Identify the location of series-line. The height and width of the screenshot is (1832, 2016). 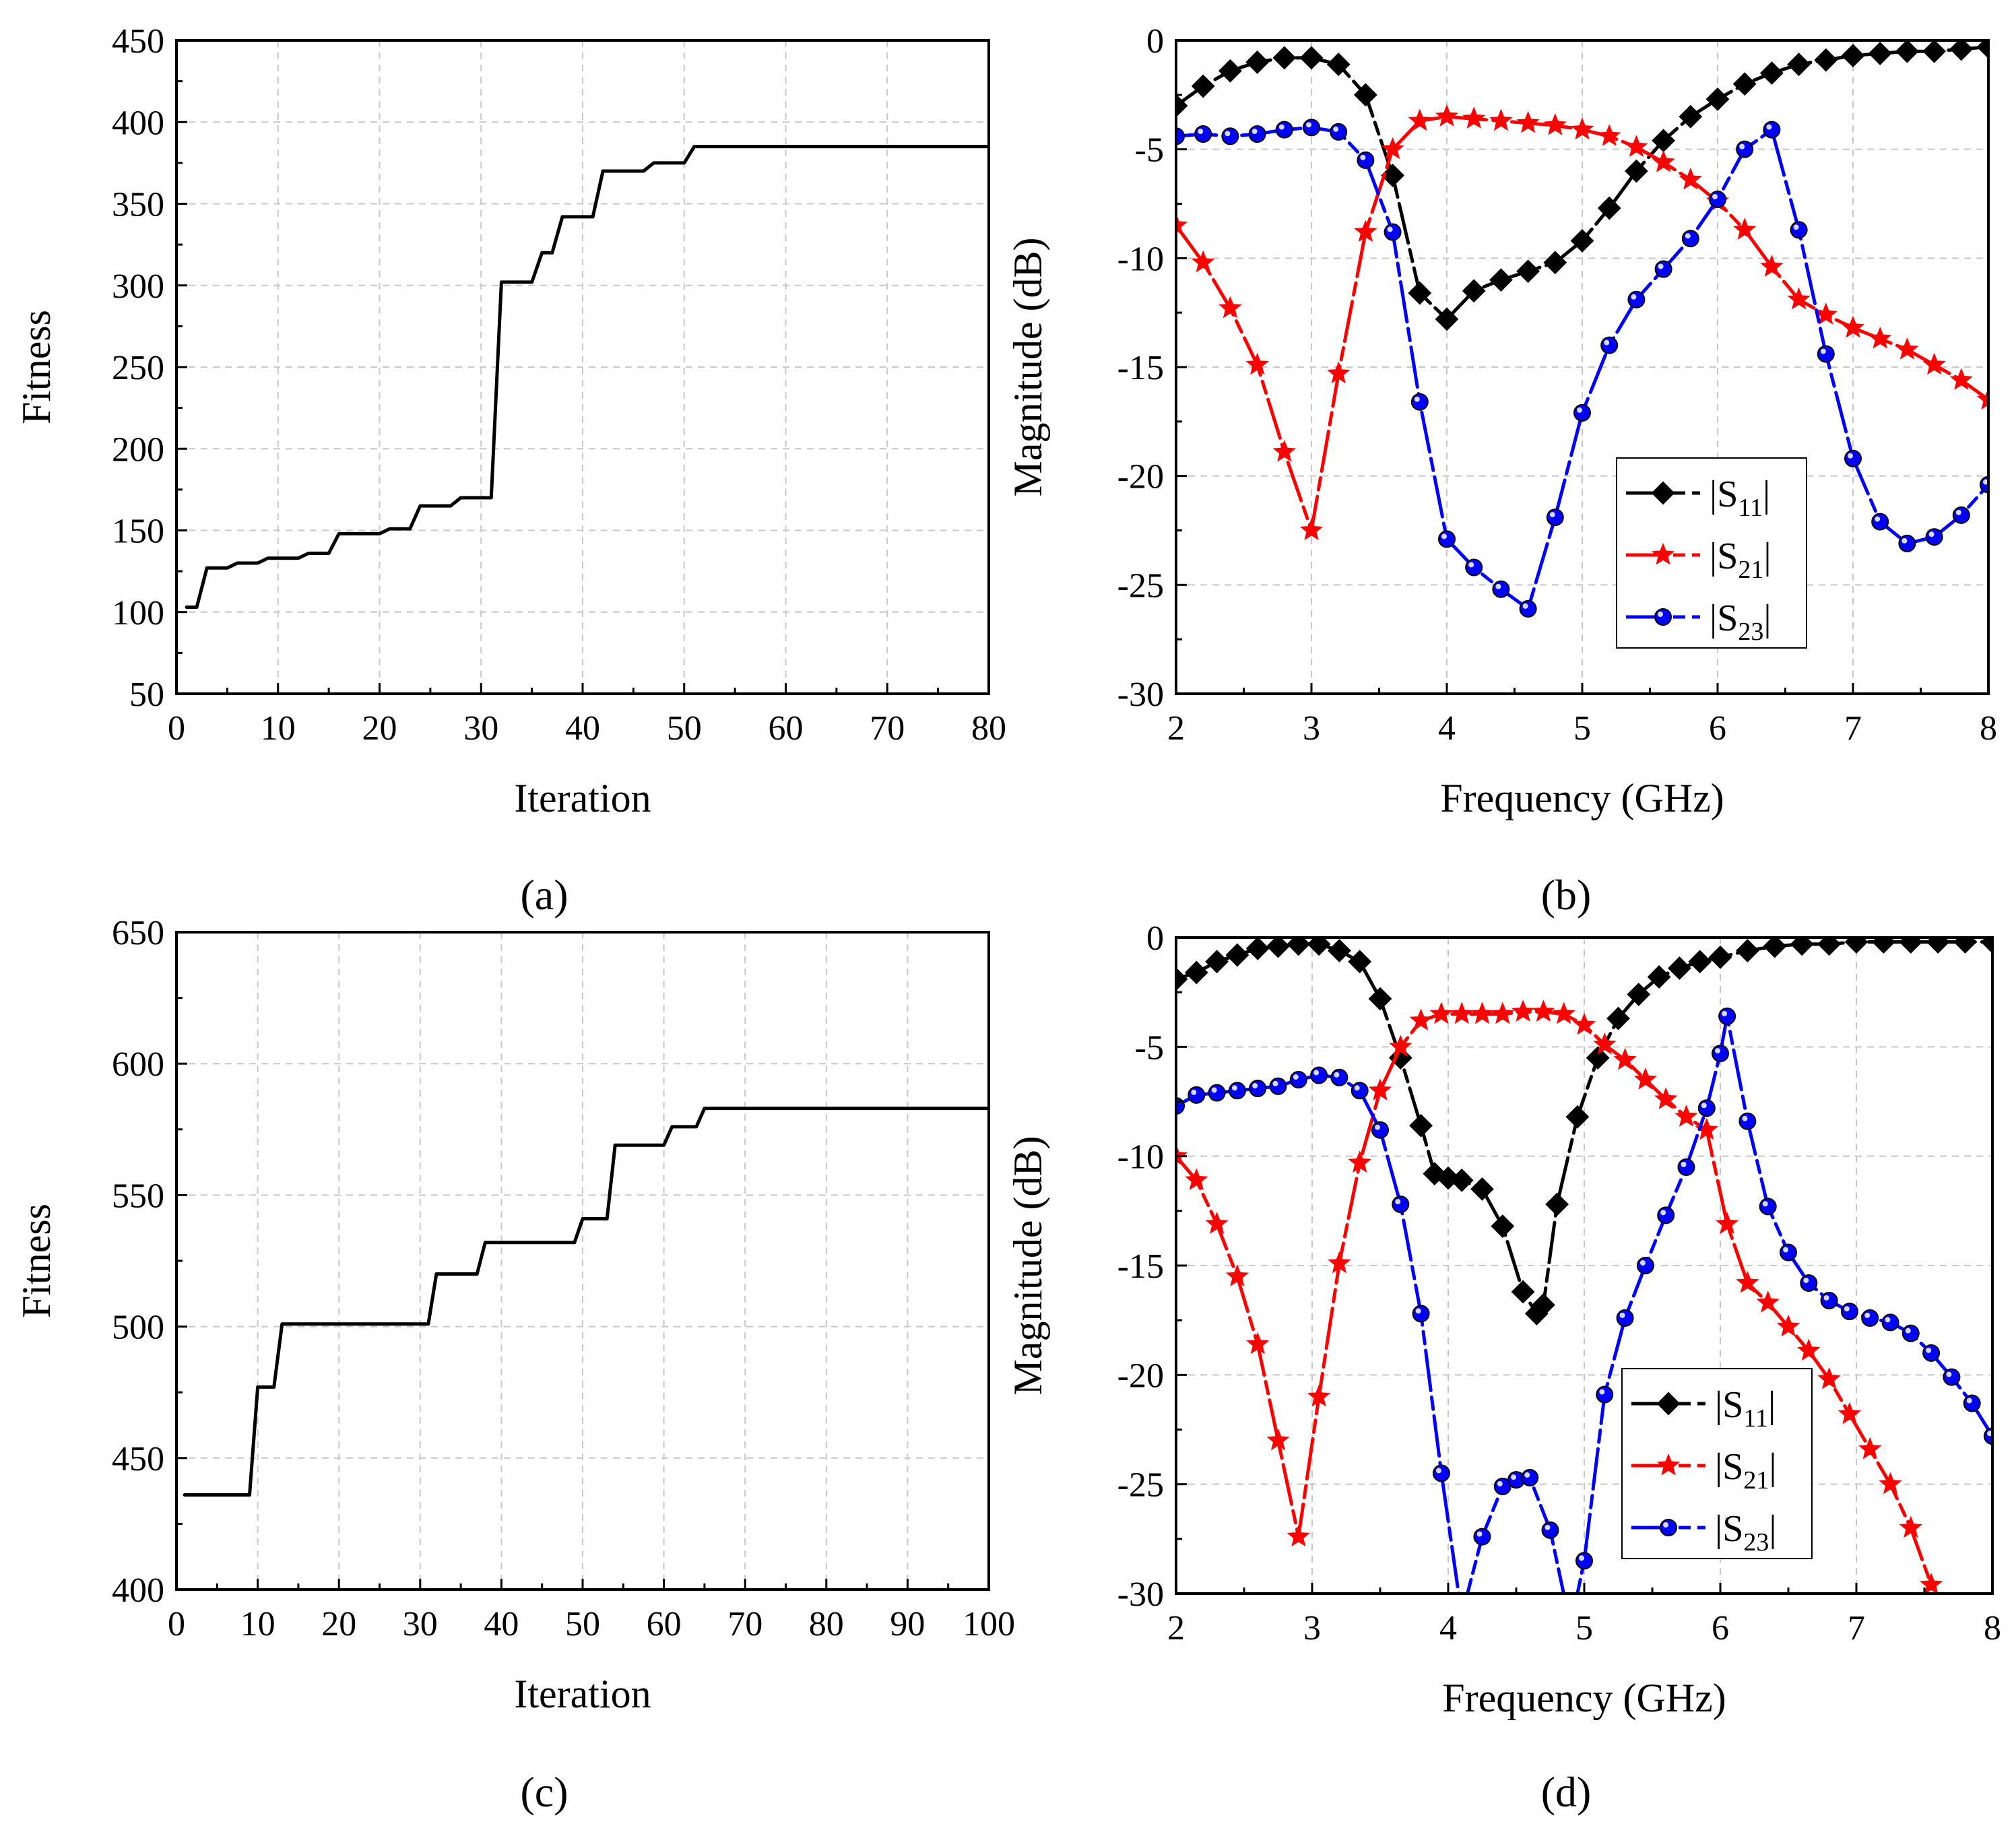
(586, 1302).